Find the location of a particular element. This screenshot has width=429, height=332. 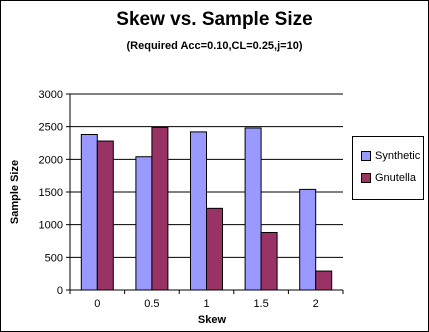

x-axis-title: Skew is located at coordinates (212, 320).